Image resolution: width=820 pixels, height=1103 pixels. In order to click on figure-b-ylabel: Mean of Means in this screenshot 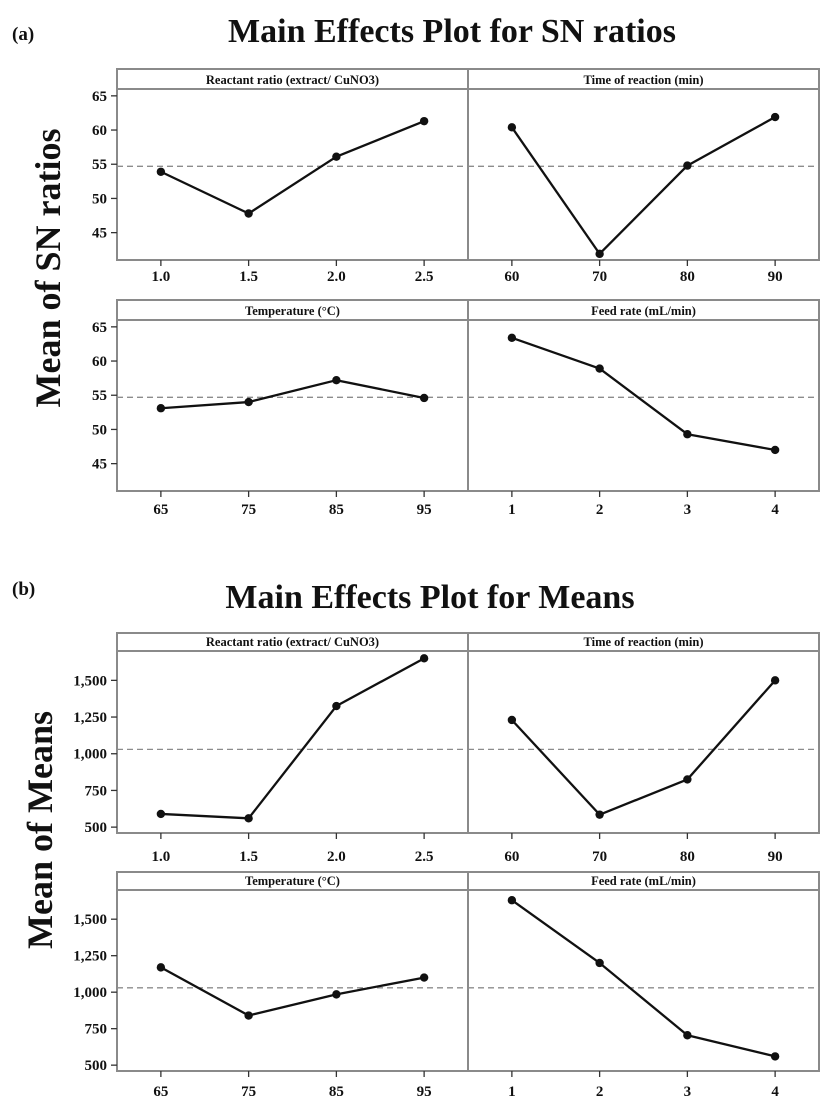, I will do `click(40, 830)`.